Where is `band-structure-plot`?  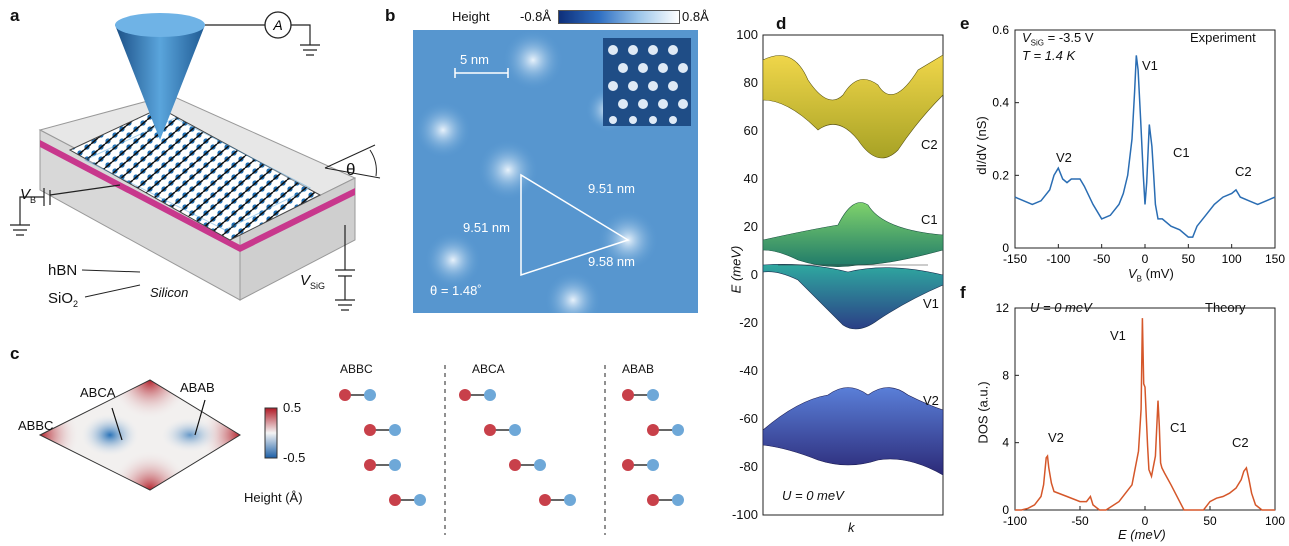 band-structure-plot is located at coordinates (853, 275).